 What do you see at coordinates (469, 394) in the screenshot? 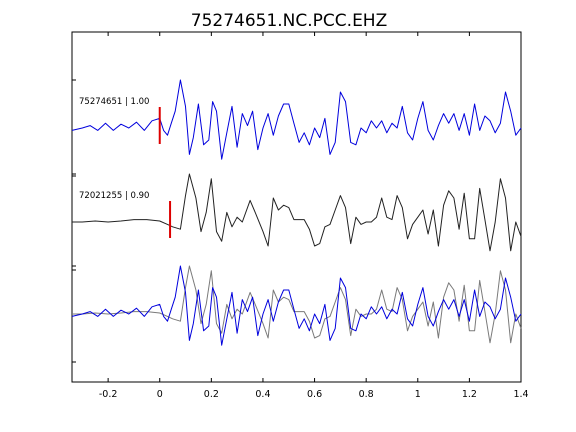
I see `x-tick-label: 1.2` at bounding box center [469, 394].